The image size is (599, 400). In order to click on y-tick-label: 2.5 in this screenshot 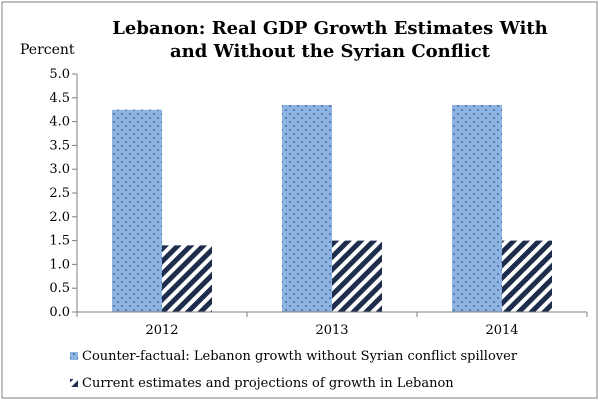, I will do `click(59, 193)`.